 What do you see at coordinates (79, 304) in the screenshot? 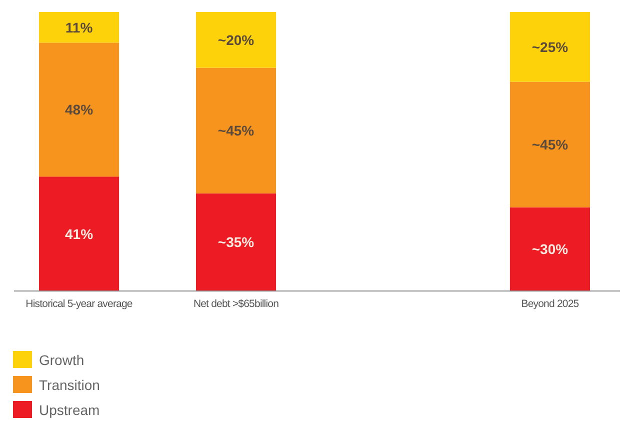
I see `x-tick-label: Historical 5-year average` at bounding box center [79, 304].